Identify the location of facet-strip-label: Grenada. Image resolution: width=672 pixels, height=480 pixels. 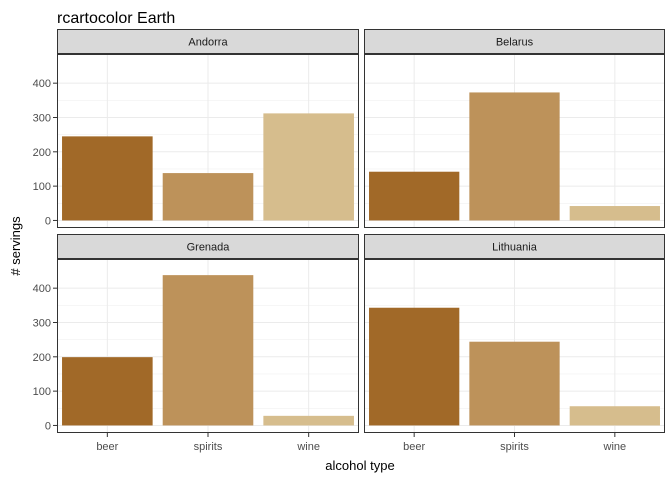
(209, 248).